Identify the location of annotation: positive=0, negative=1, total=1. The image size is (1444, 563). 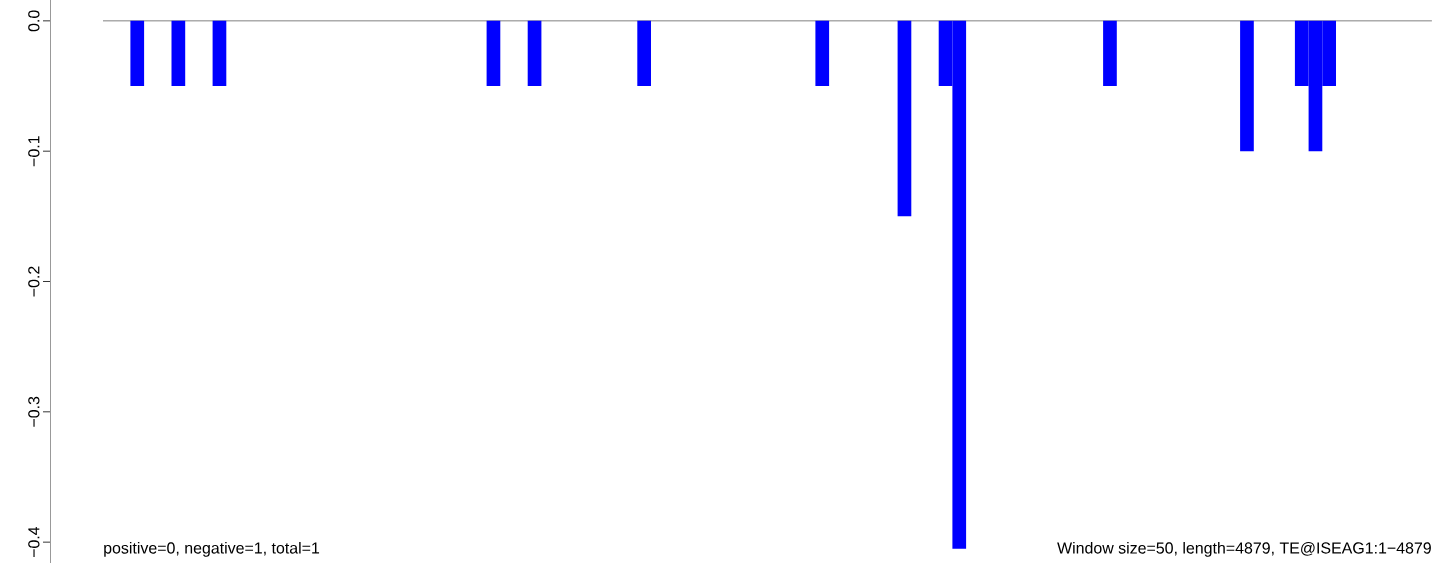
(212, 549).